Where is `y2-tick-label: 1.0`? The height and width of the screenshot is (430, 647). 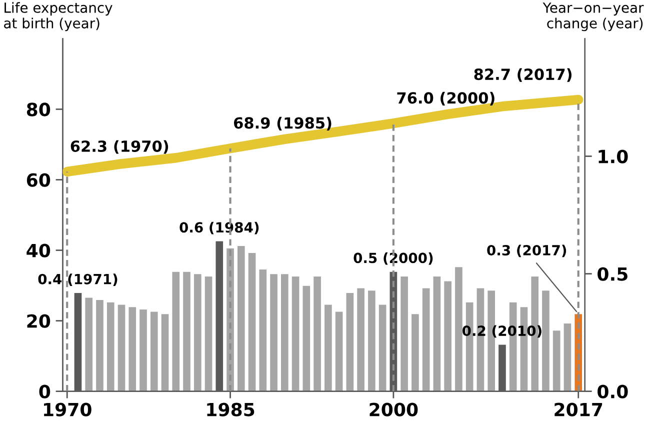
y2-tick-label: 1.0 is located at coordinates (613, 157).